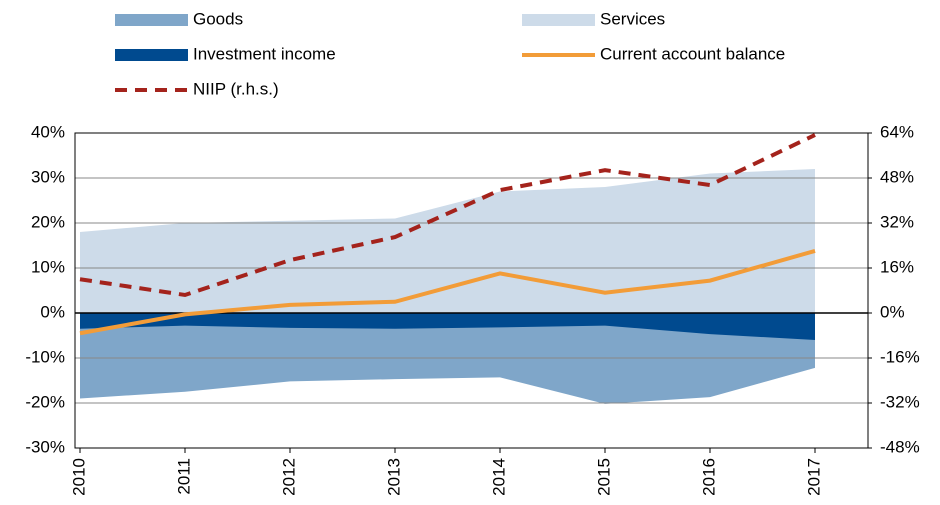 This screenshot has width=940, height=505. I want to click on y-tick-label: 10%, so click(48, 266).